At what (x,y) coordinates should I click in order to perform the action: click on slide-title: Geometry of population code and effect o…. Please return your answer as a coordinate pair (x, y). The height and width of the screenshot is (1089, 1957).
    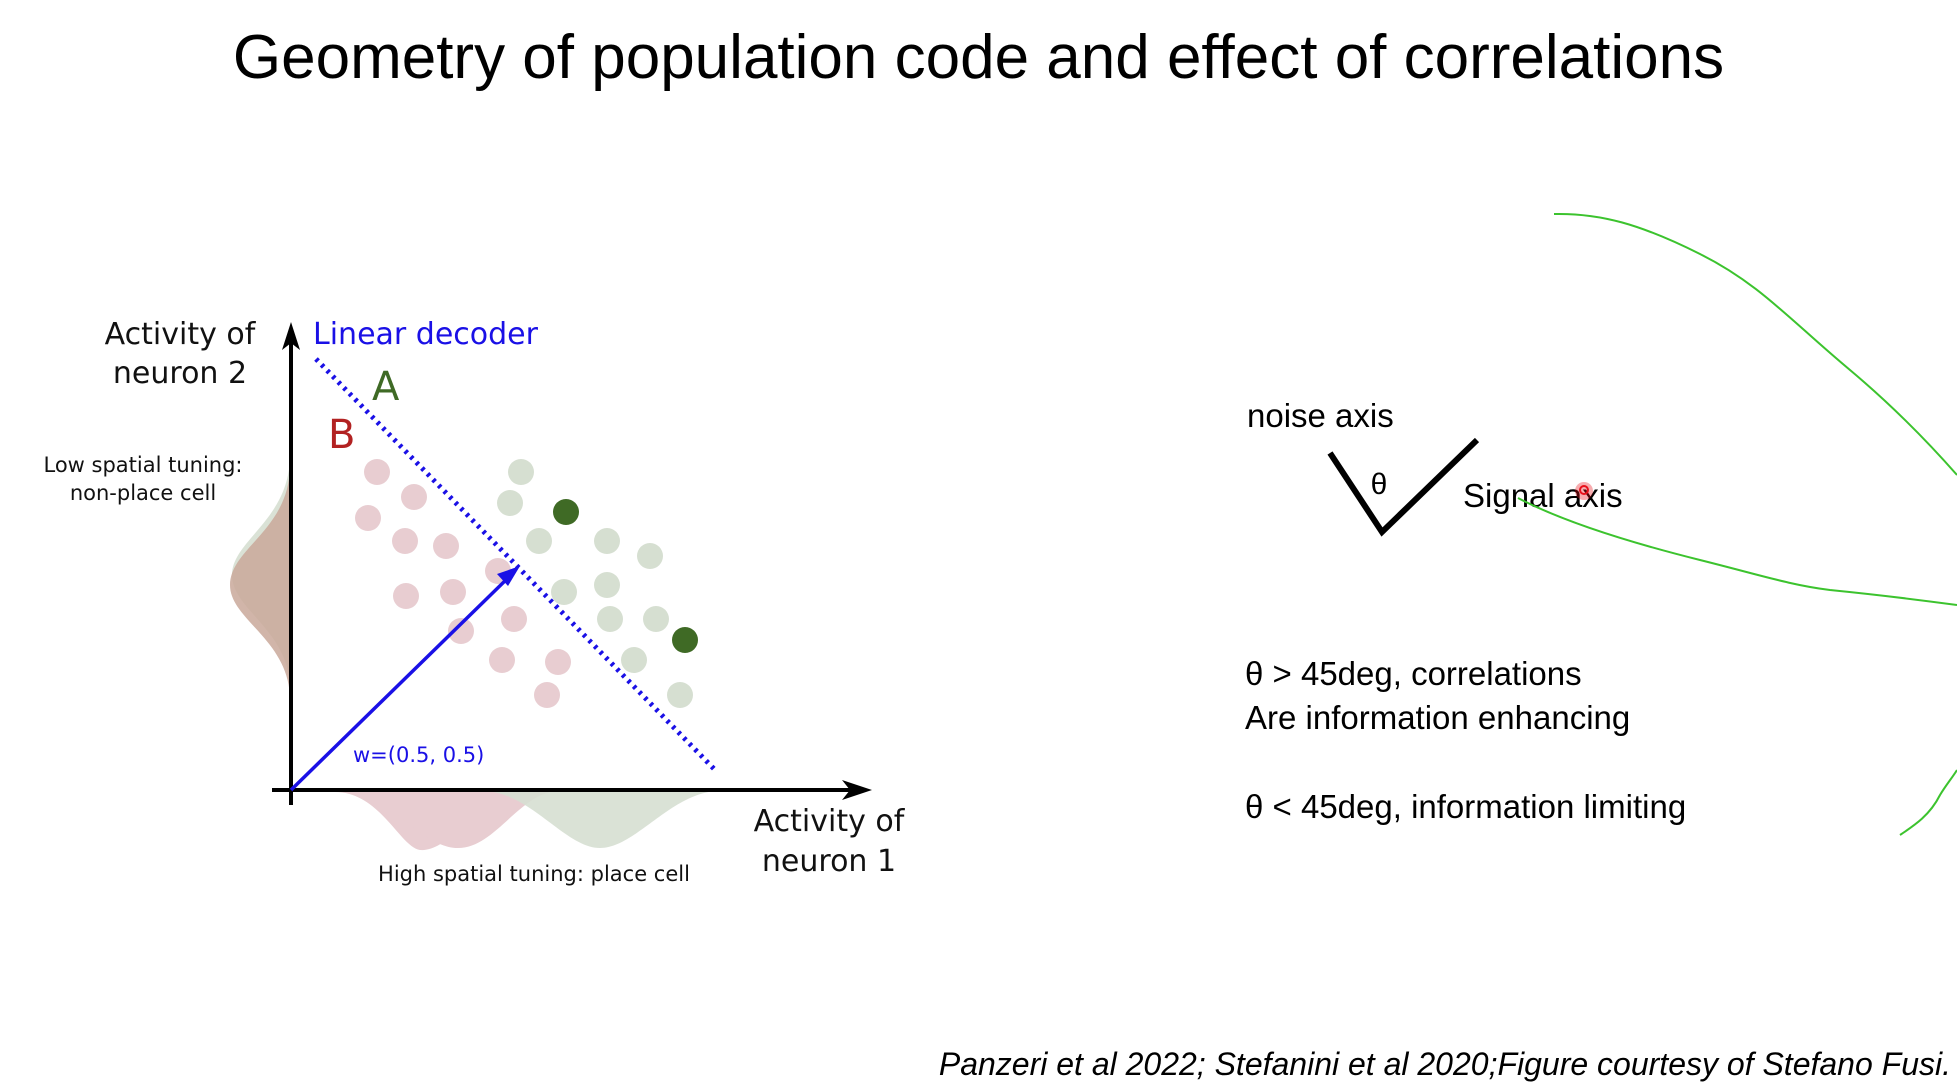
    Looking at the image, I should click on (978, 57).